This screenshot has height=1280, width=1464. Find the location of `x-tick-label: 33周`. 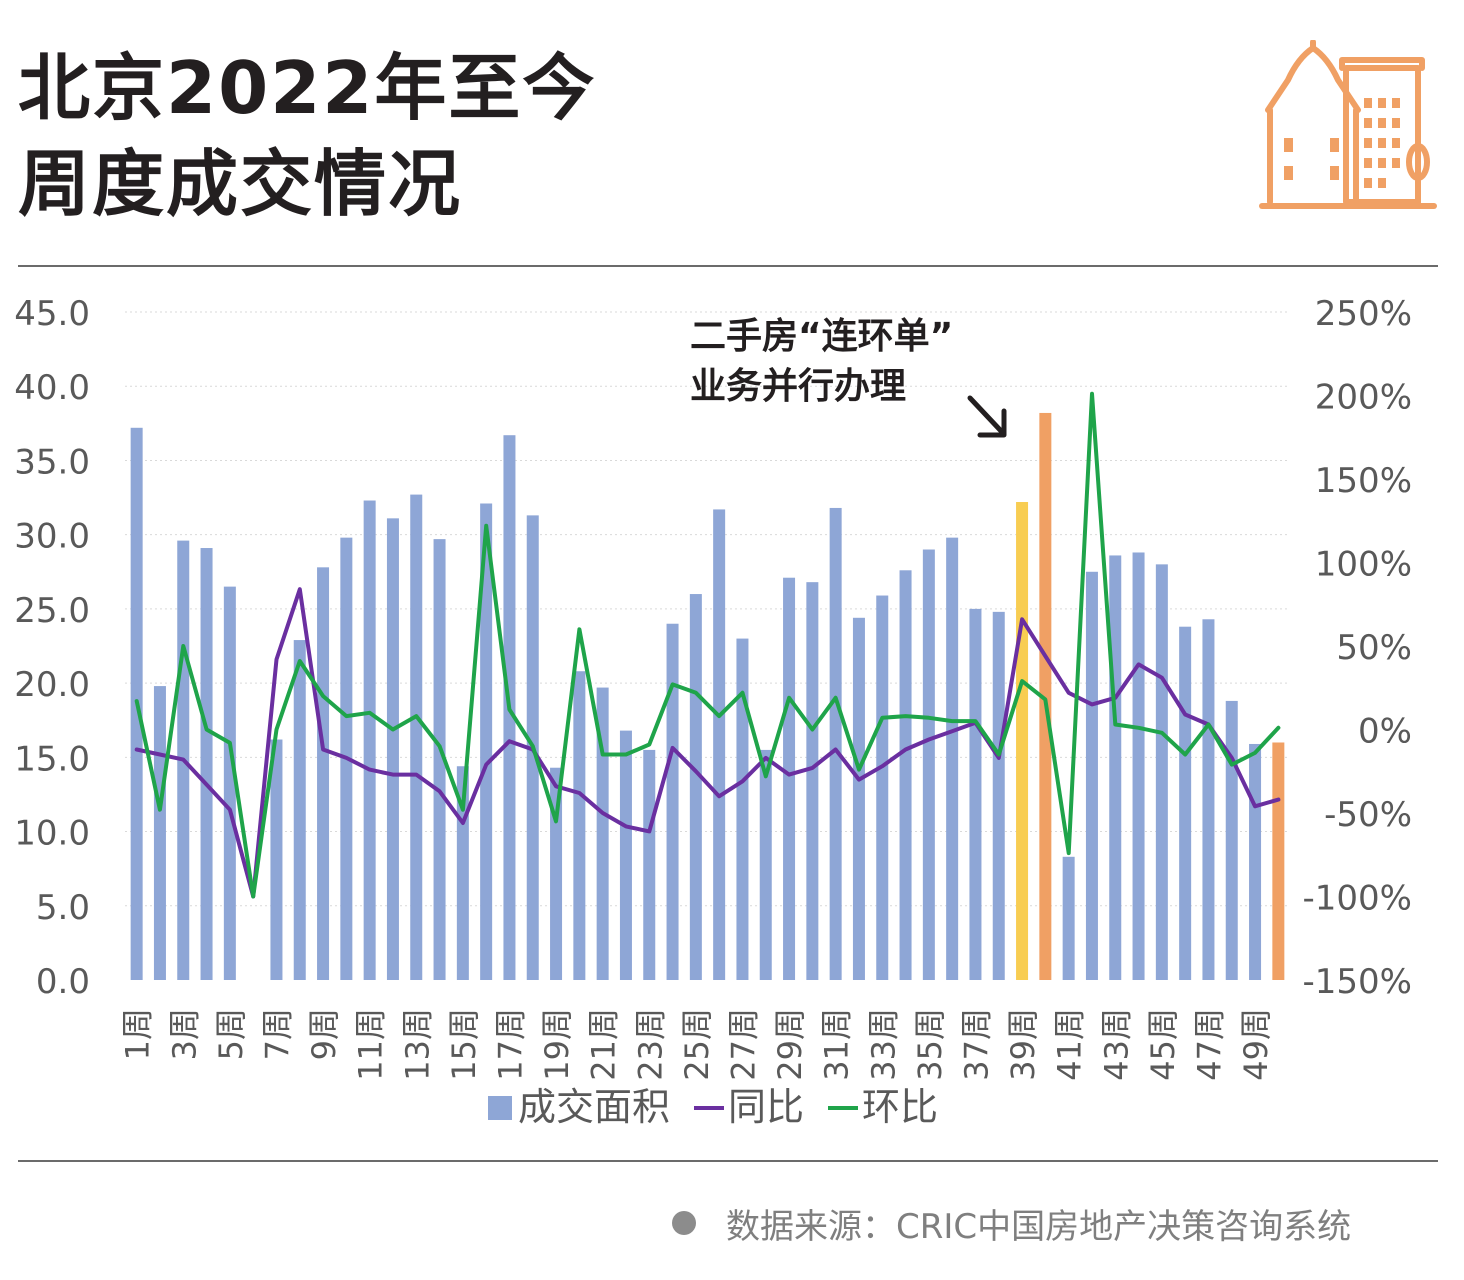

x-tick-label: 33周 is located at coordinates (883, 1044).